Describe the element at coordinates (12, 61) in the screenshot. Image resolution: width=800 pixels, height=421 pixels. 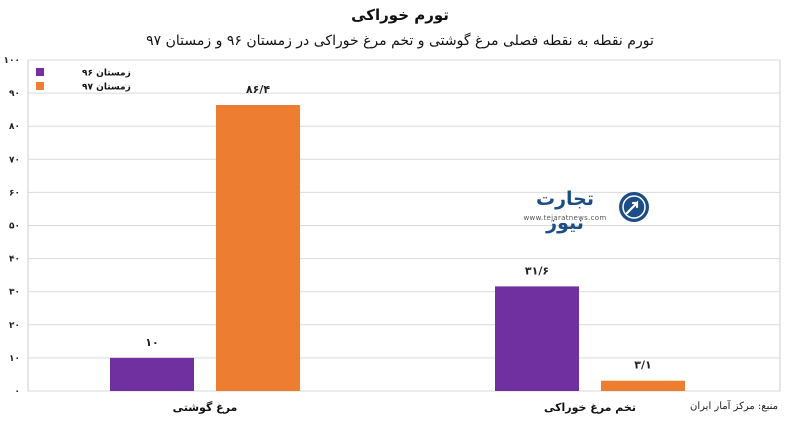
I see `y-tick-label: ۱۰۰` at that location.